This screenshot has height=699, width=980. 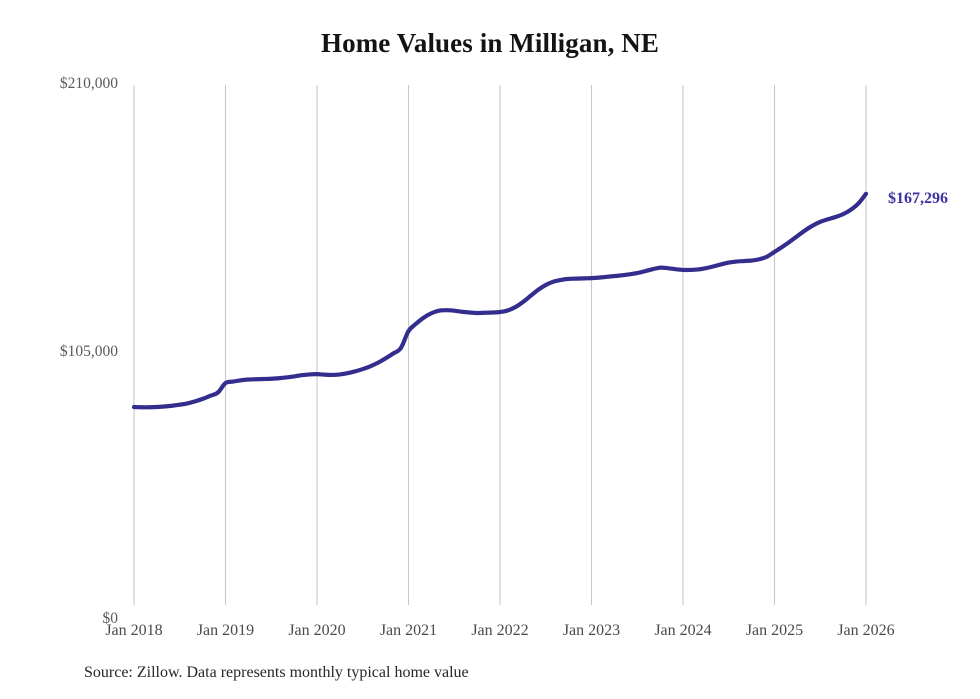 I want to click on x-tick-label-jan-2018: Jan 2018, so click(x=134, y=630).